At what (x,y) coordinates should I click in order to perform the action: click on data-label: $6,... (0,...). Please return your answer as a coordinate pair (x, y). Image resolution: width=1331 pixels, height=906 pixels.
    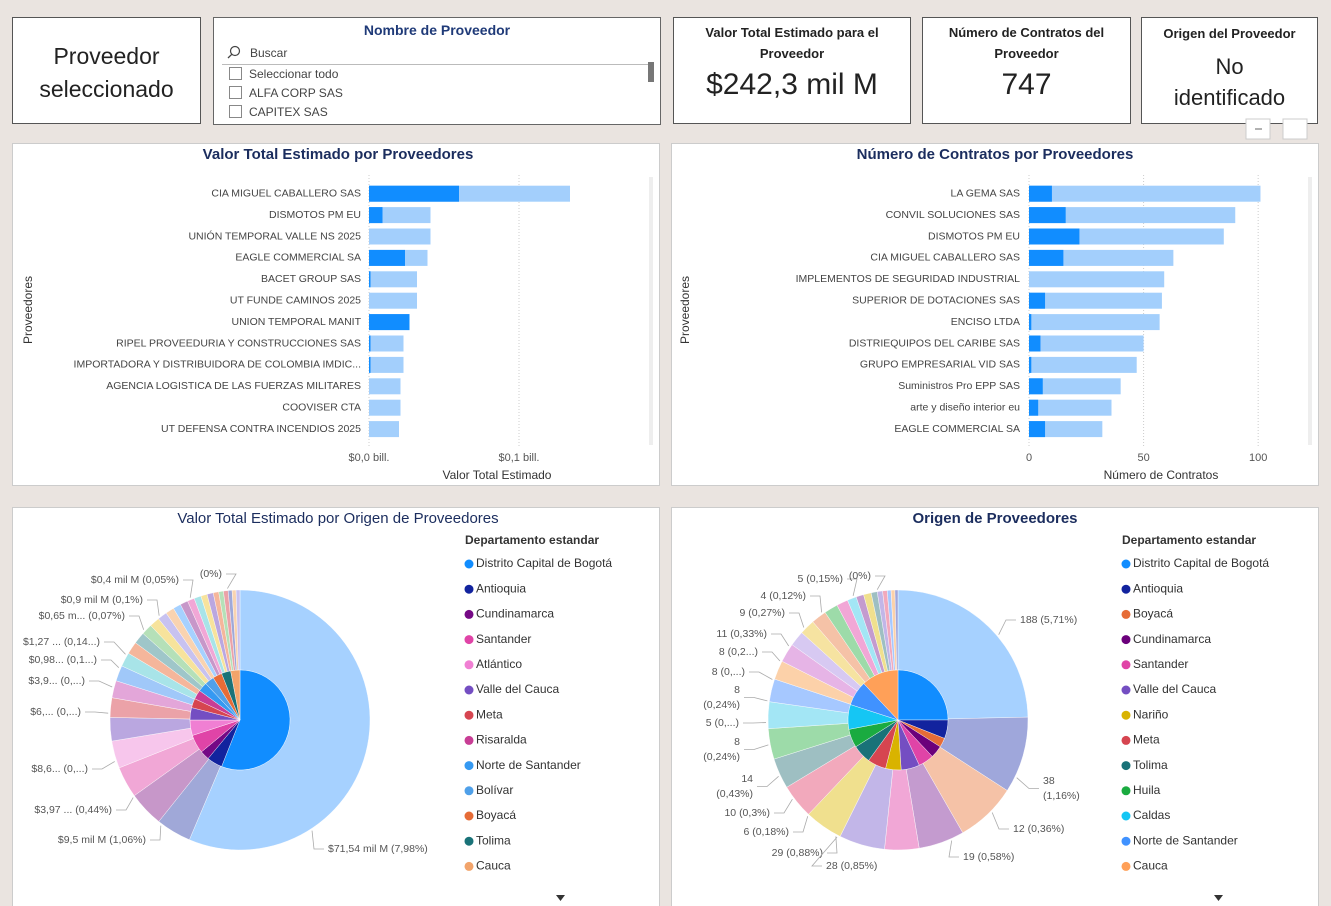
    Looking at the image, I should click on (55, 712).